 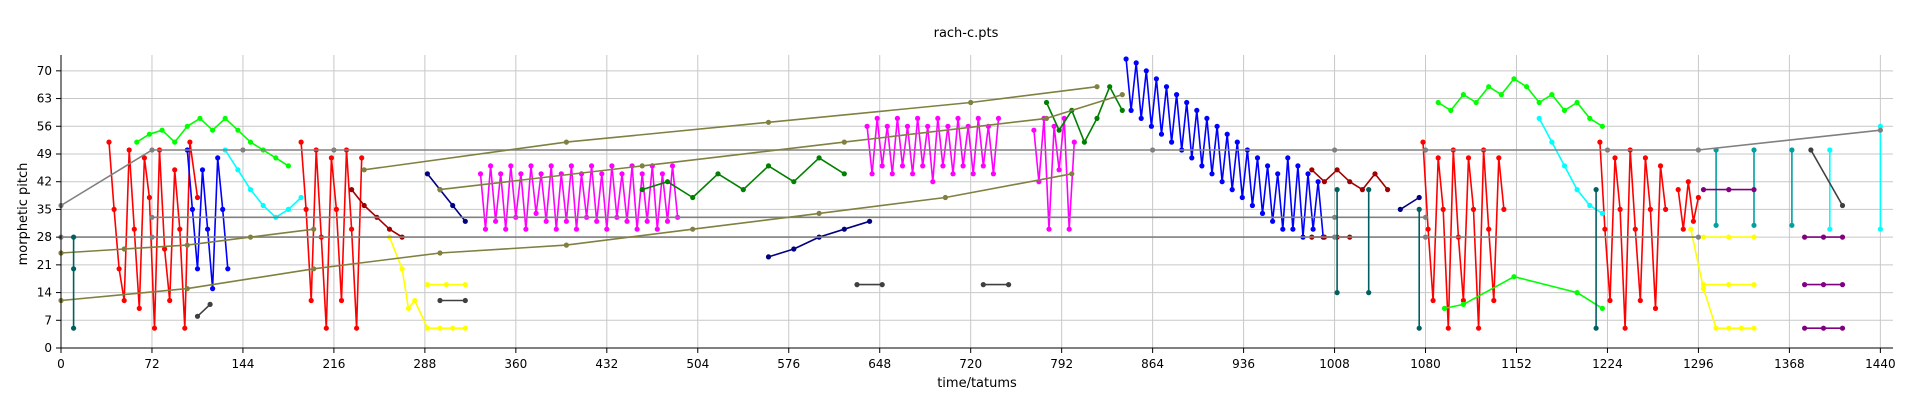 What do you see at coordinates (606, 364) in the screenshot?
I see `x-tick-label: 432` at bounding box center [606, 364].